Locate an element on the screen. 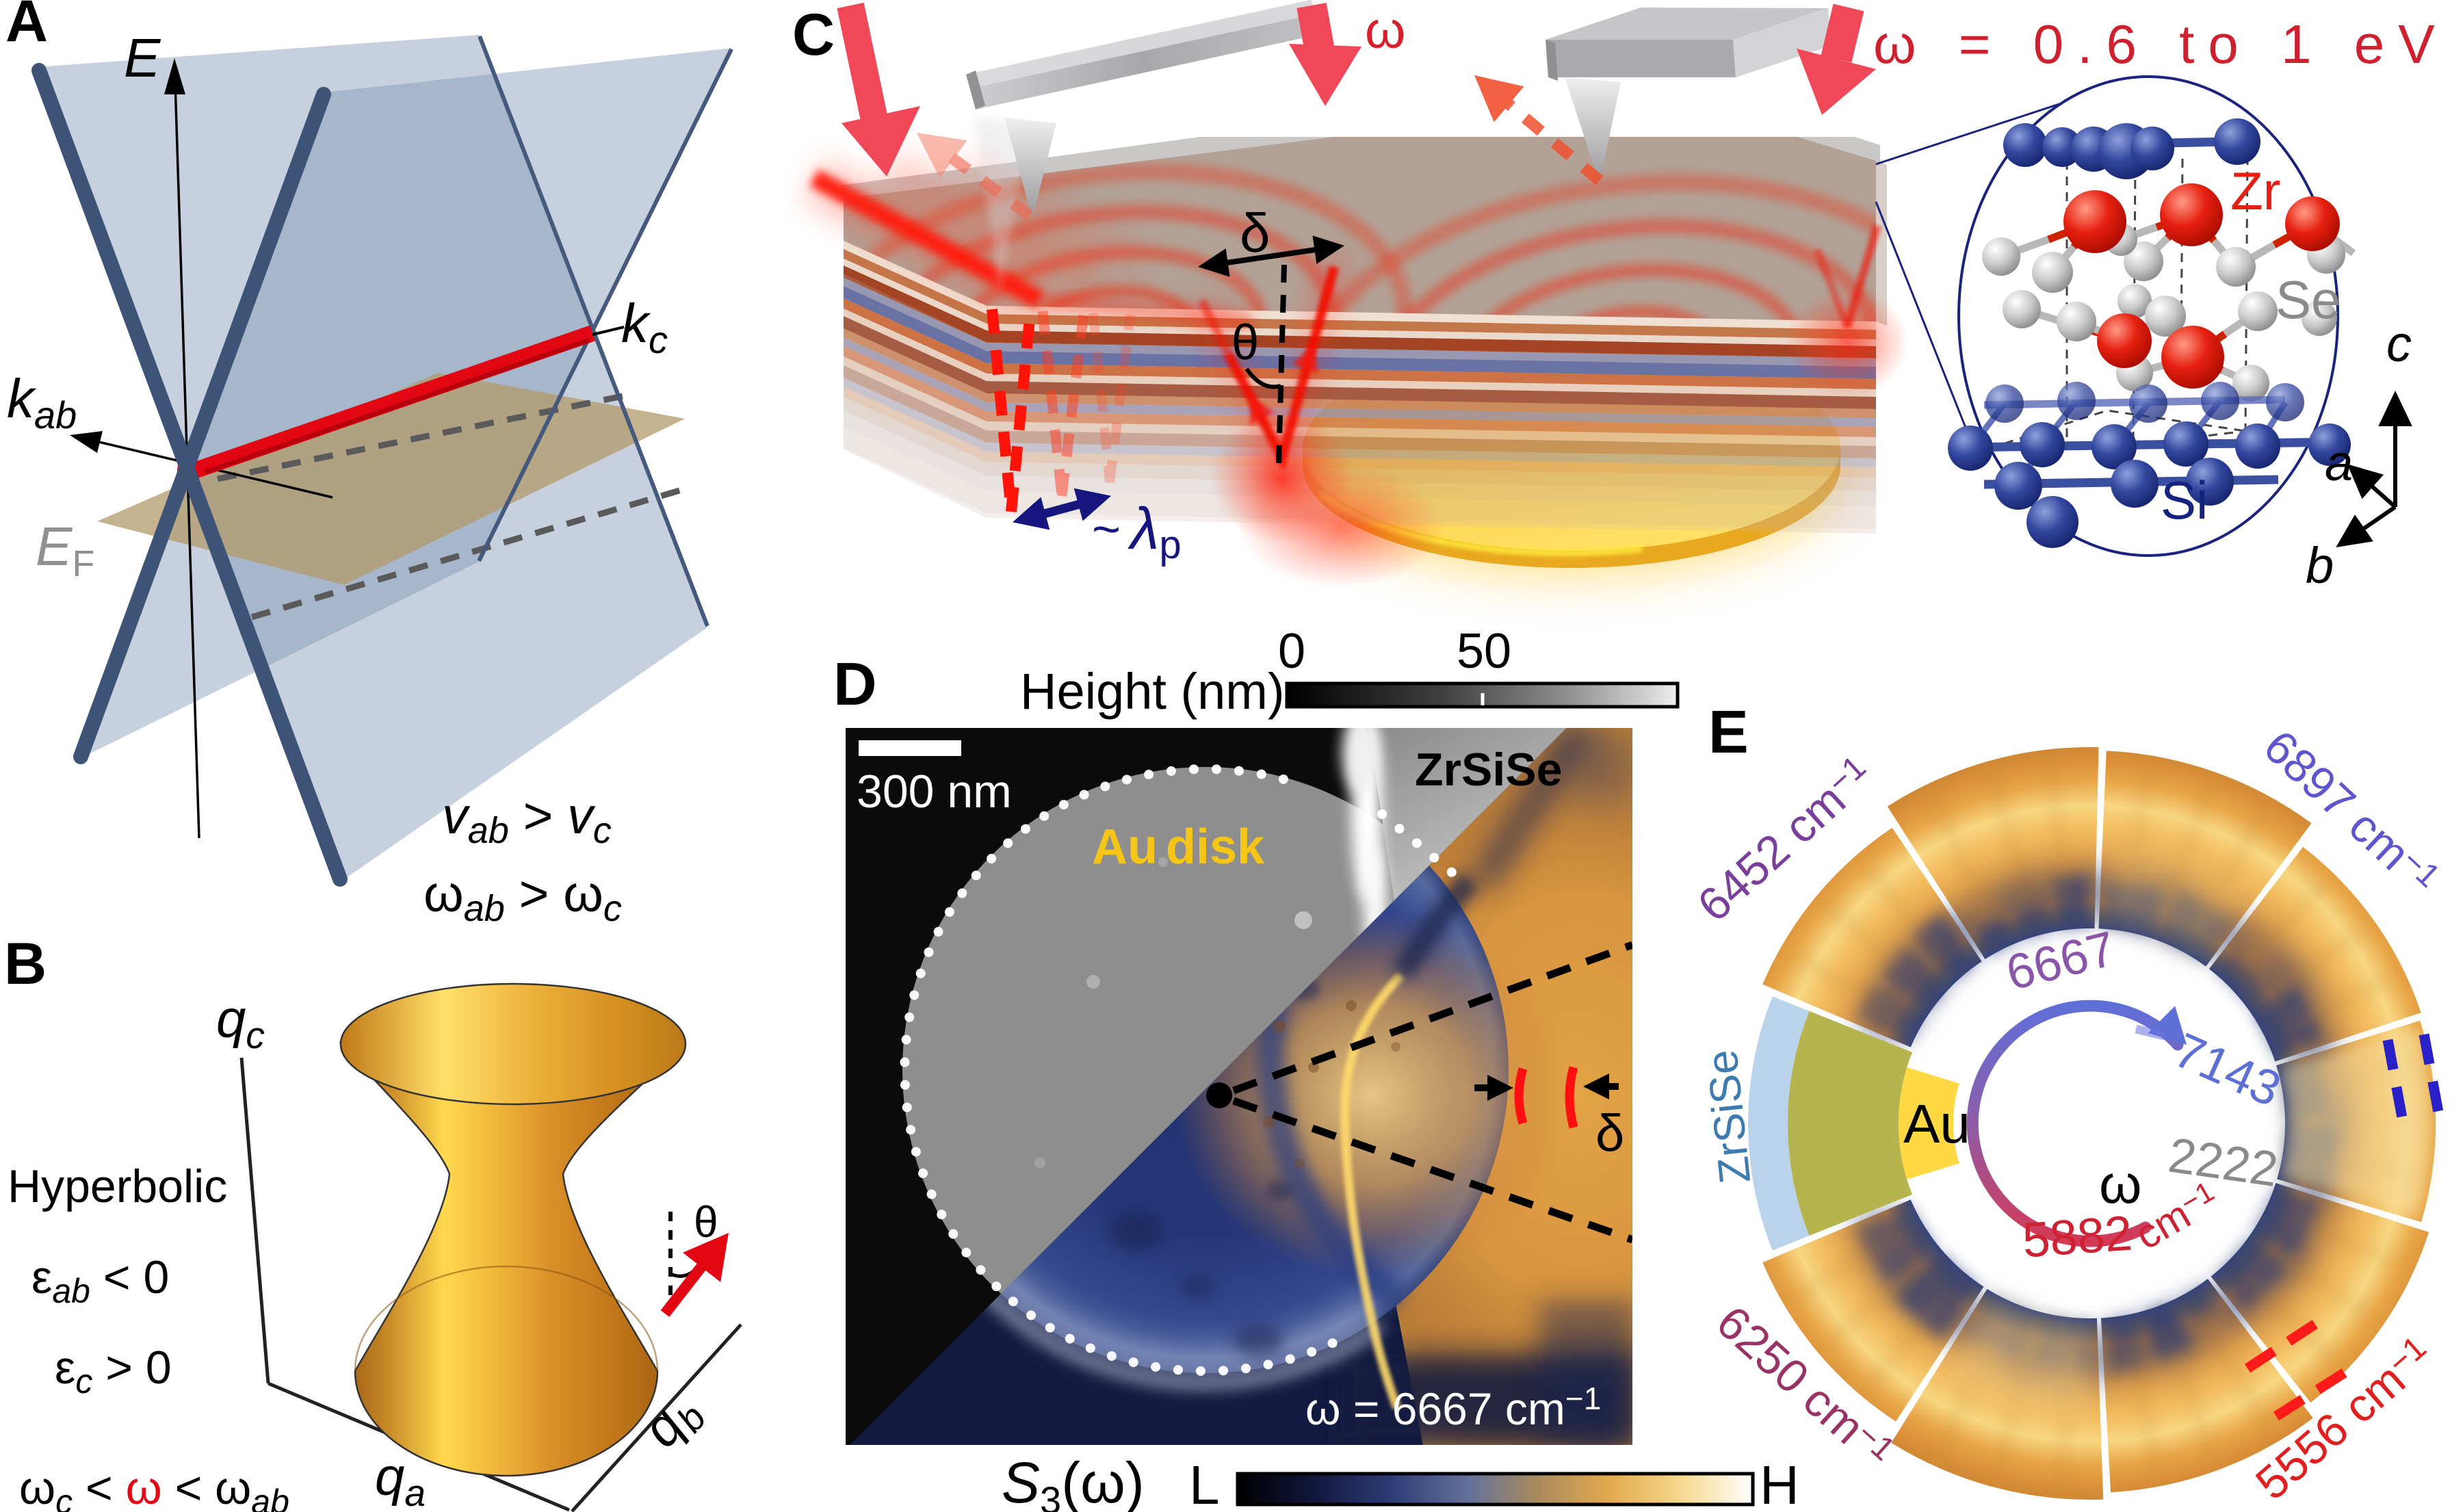  svg-text: εc > 0 is located at coordinates (114, 1371).